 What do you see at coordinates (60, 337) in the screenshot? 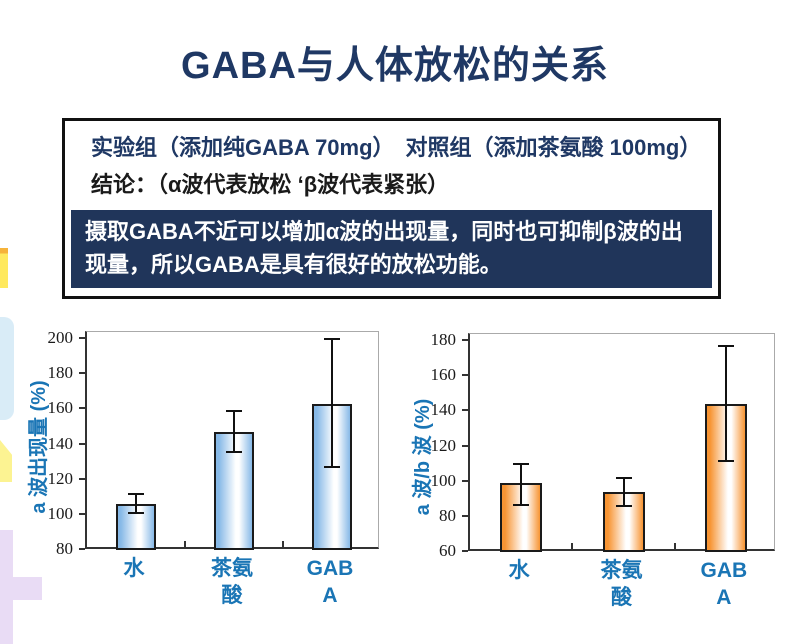
I see `y-tick-label: 200` at bounding box center [60, 337].